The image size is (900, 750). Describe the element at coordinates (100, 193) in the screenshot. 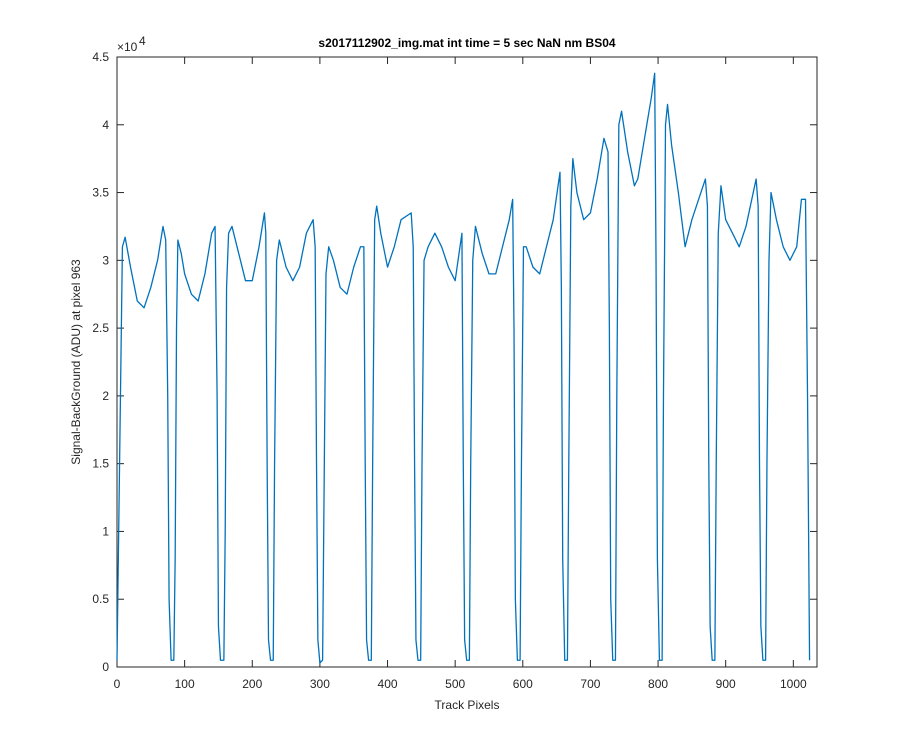

I see `y-tick-label: 3.5` at that location.